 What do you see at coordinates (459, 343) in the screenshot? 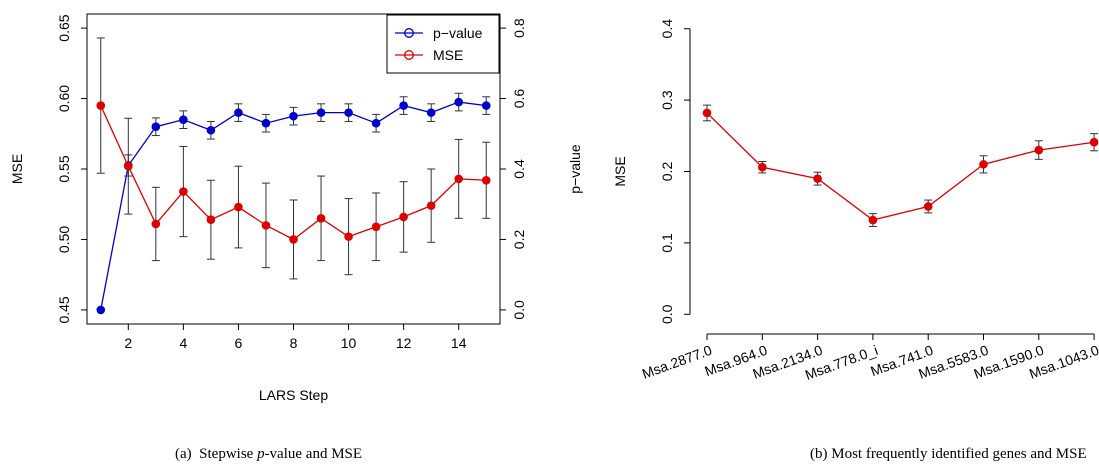
I see `x-tick-label: 14` at bounding box center [459, 343].